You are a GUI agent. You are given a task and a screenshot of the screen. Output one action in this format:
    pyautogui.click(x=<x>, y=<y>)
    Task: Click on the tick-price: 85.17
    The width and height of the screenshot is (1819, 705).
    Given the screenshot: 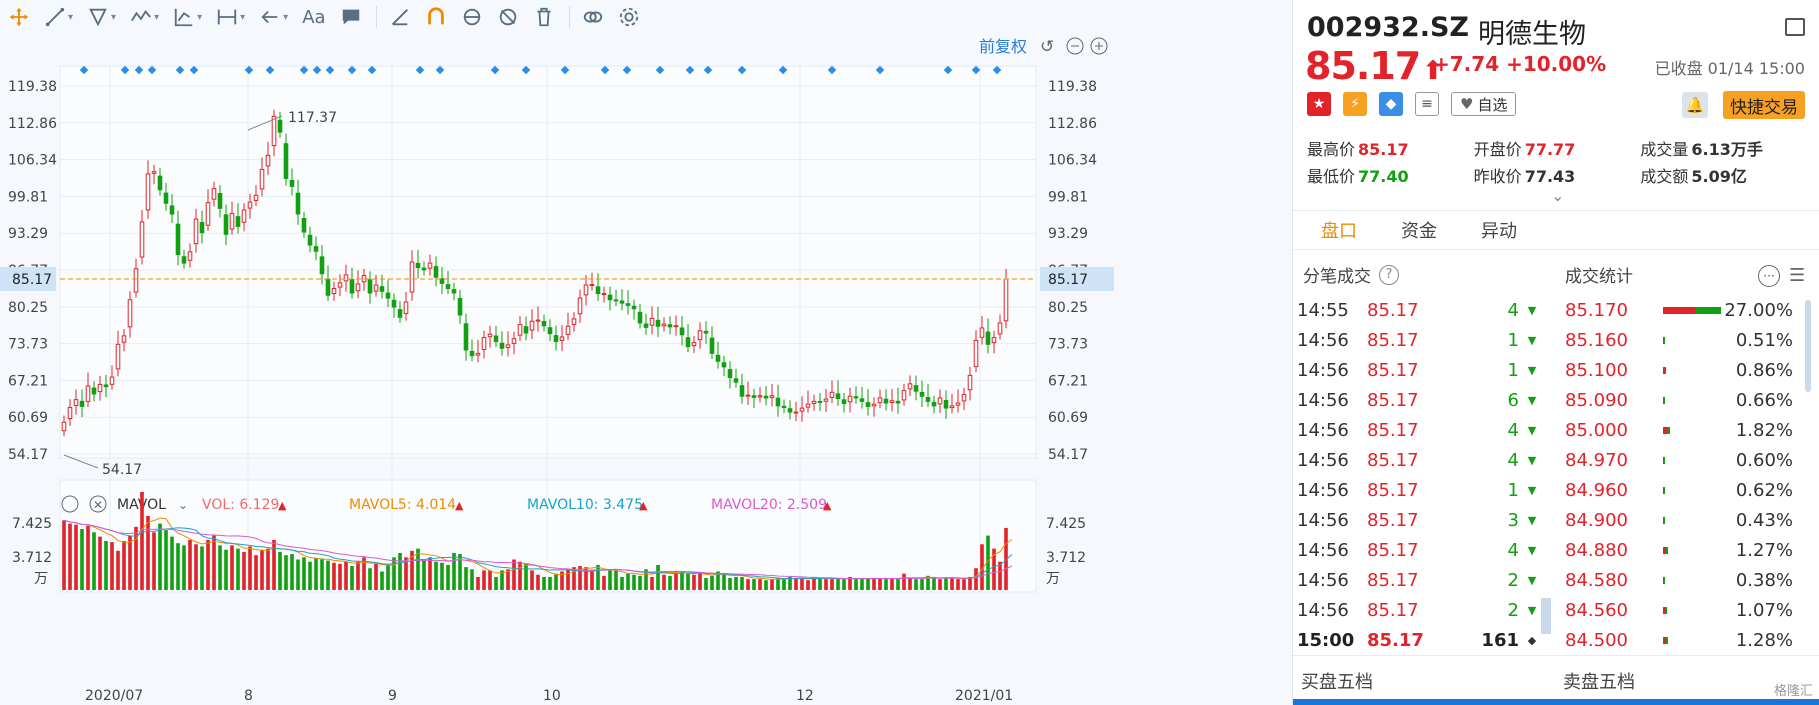 What is the action you would take?
    pyautogui.click(x=1393, y=520)
    